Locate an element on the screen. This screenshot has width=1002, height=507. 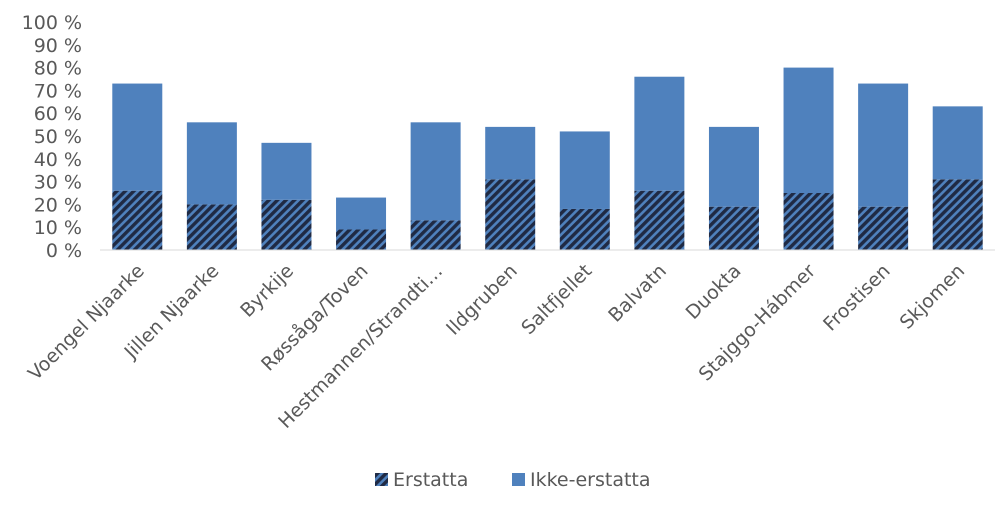
y-tick-label: 80 % is located at coordinates (58, 69).